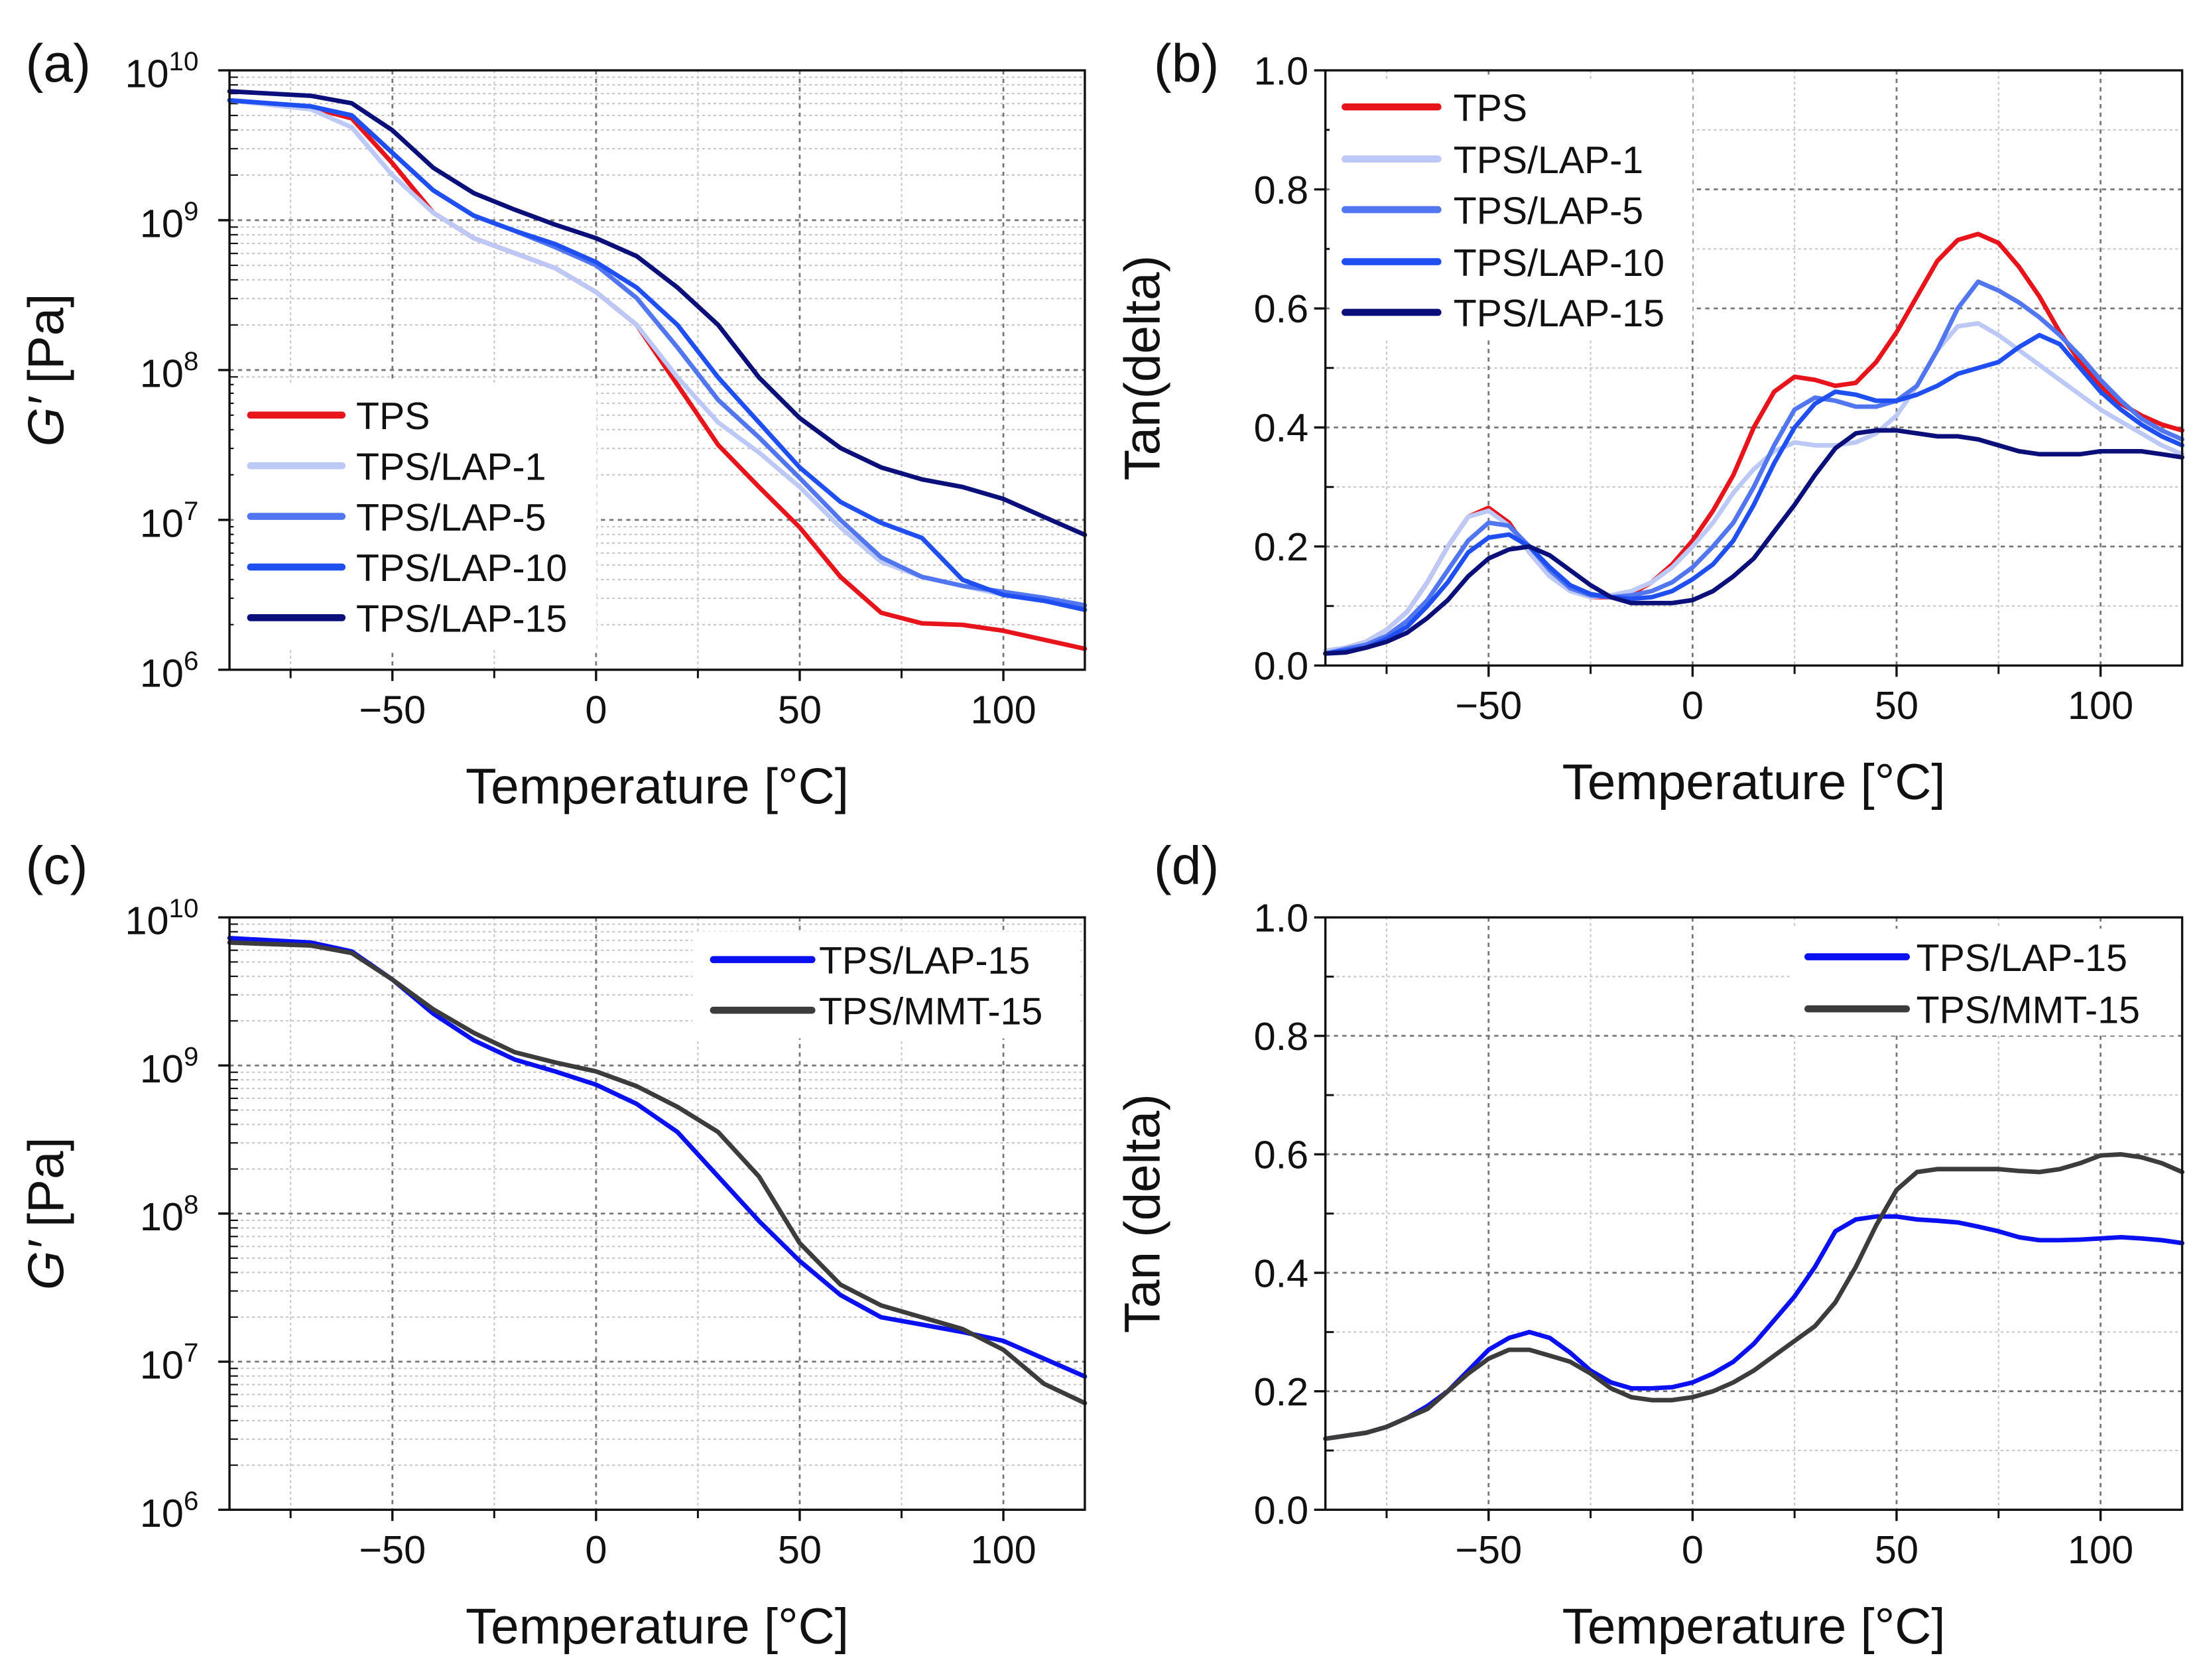 The height and width of the screenshot is (1680, 2195). What do you see at coordinates (1492, 160) in the screenshot?
I see `legend-item: TPS/LAP-1` at bounding box center [1492, 160].